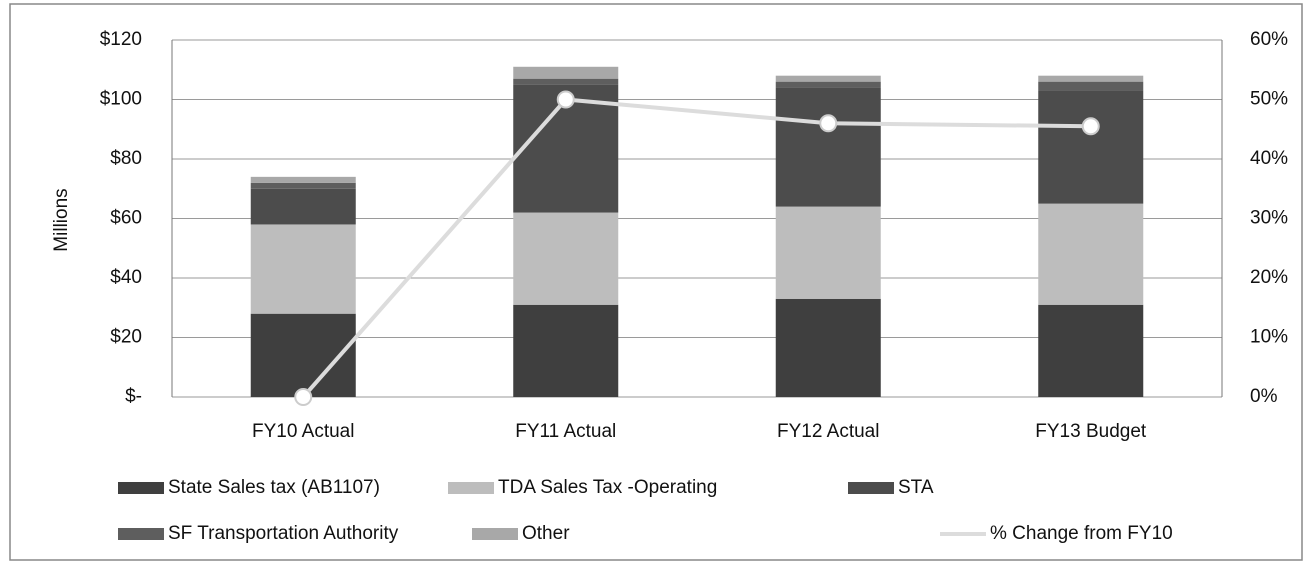 This screenshot has width=1313, height=567. Describe the element at coordinates (607, 487) in the screenshot. I see `legend-label: TDA Sales Tax -Operating` at that location.